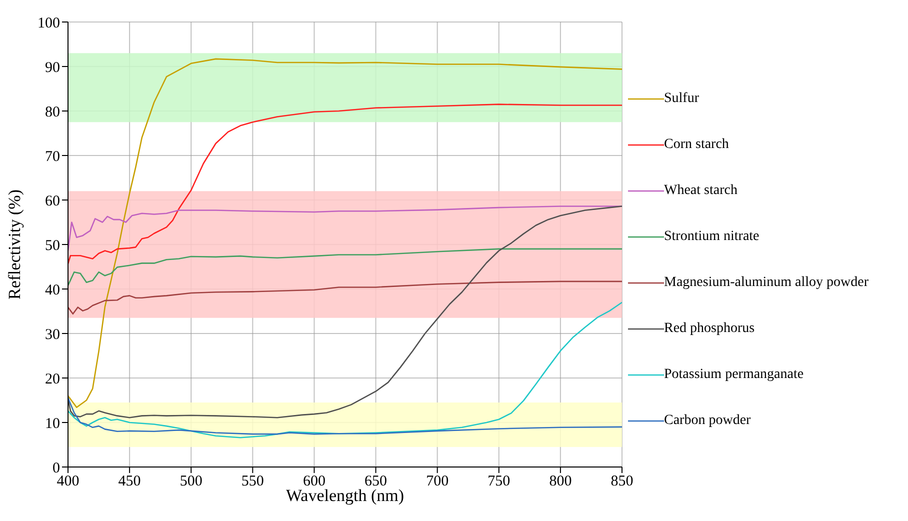  I want to click on x-tick-label: 400, so click(68, 482).